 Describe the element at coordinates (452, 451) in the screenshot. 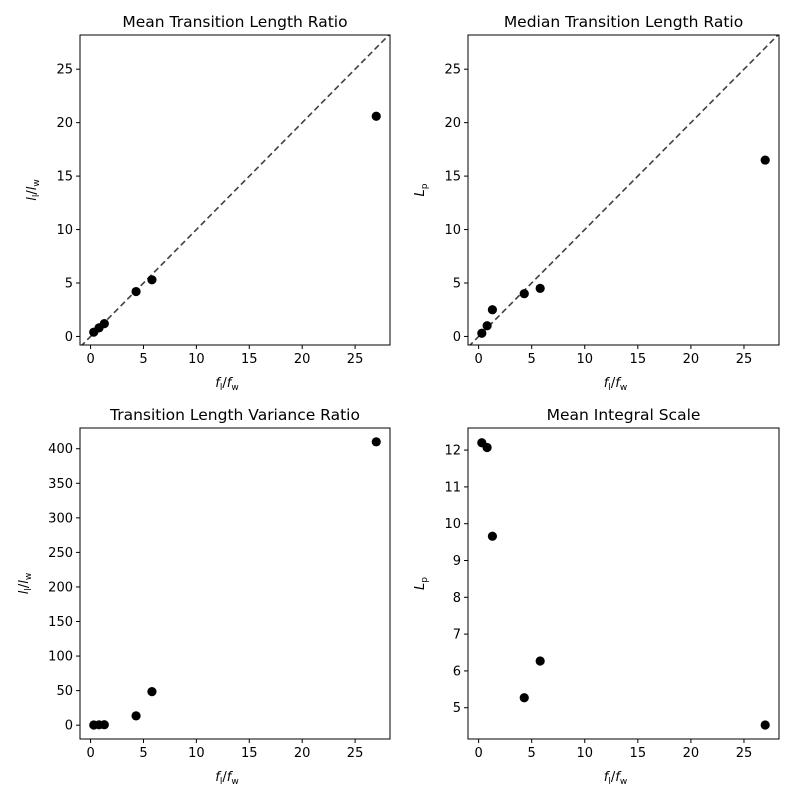

I see `y-tick-label: 12` at that location.